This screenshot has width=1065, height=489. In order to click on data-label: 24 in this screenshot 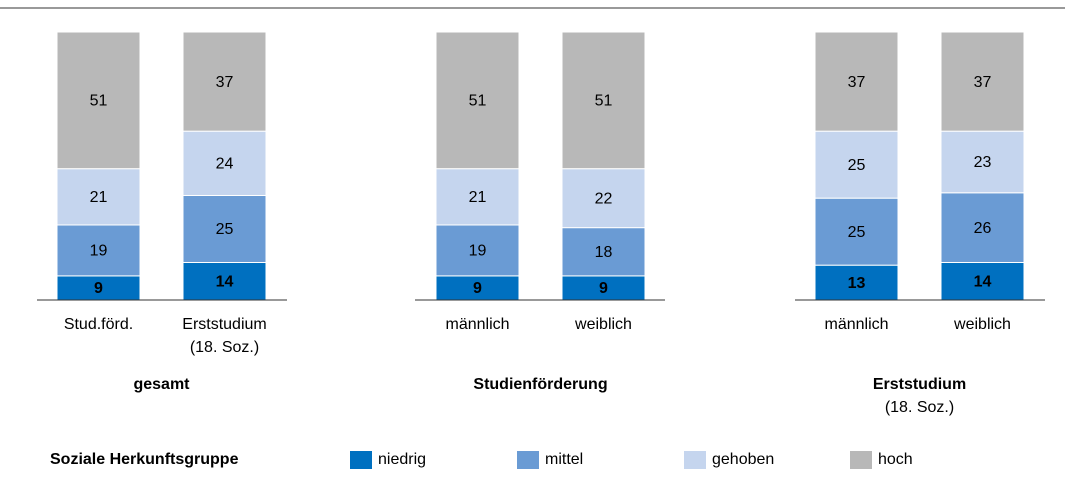, I will do `click(225, 164)`.